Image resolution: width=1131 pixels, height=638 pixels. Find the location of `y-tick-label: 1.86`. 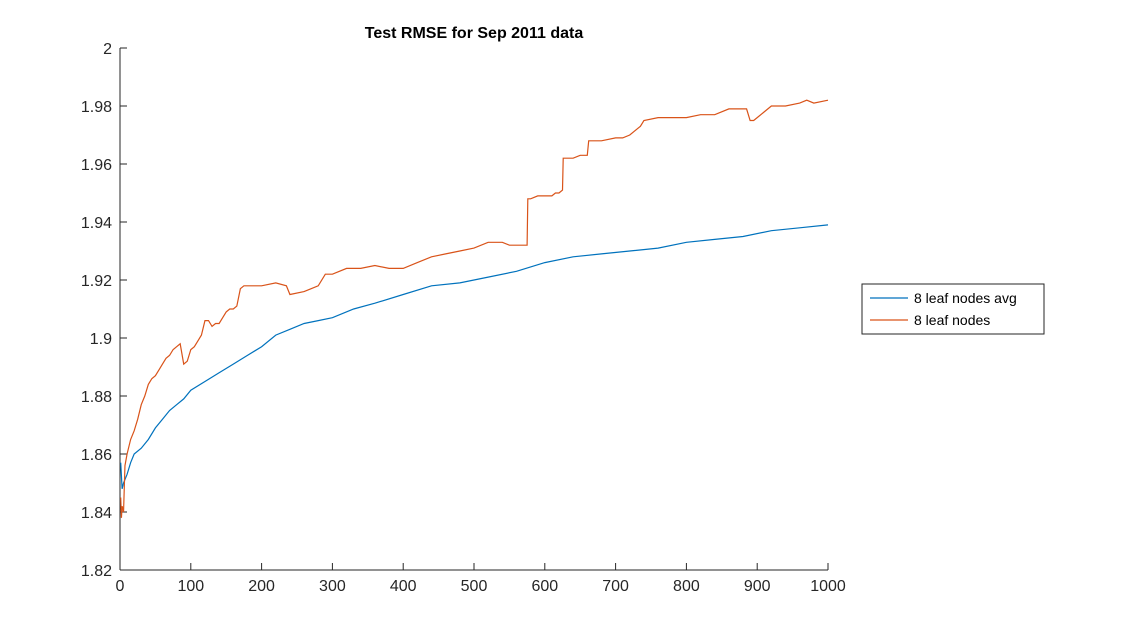

y-tick-label: 1.86 is located at coordinates (96, 455).